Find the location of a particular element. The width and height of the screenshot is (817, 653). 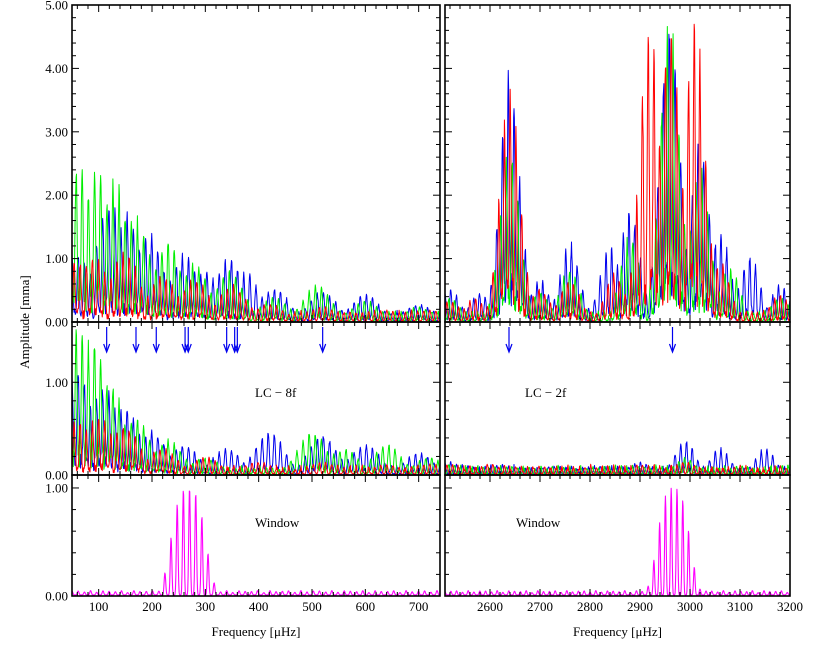

x-tick-label: 3200 is located at coordinates (790, 606).